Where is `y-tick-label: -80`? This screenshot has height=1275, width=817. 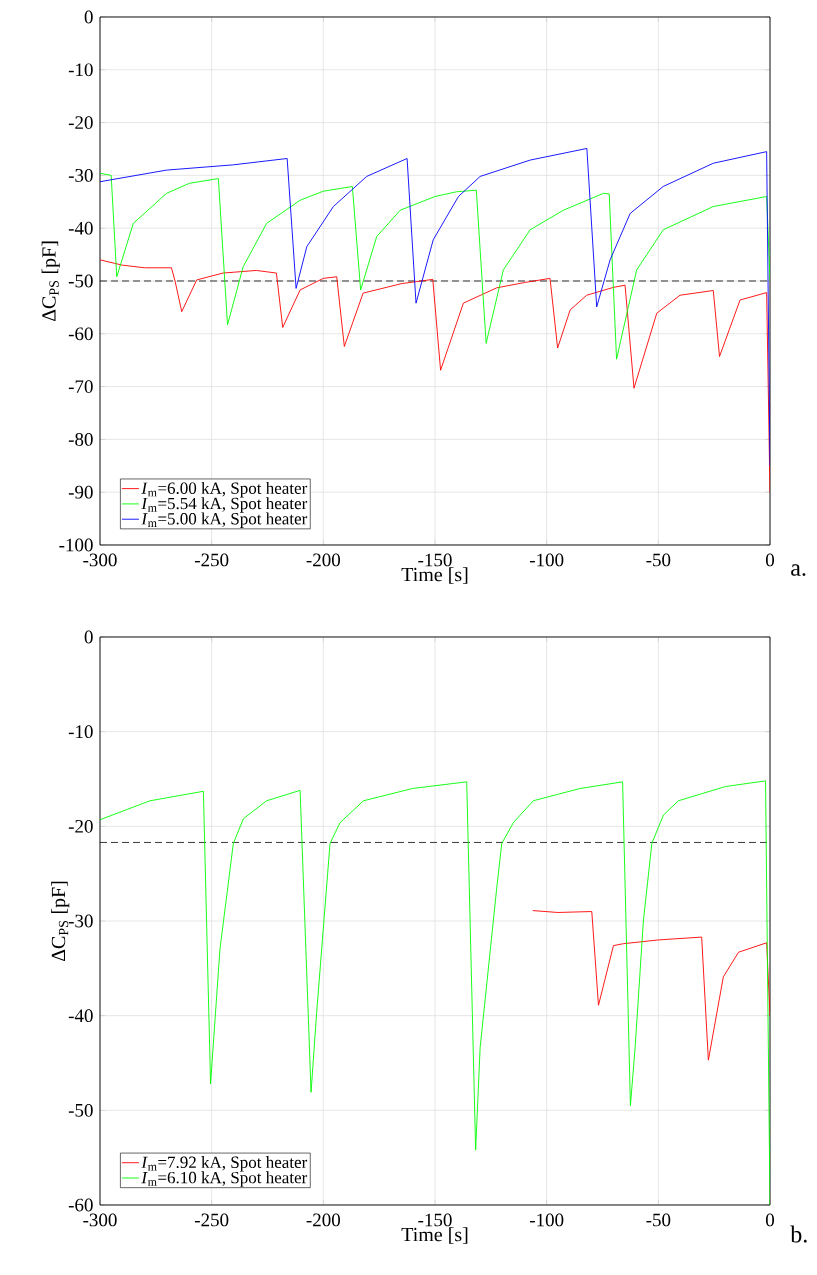
y-tick-label: -80 is located at coordinates (80, 439).